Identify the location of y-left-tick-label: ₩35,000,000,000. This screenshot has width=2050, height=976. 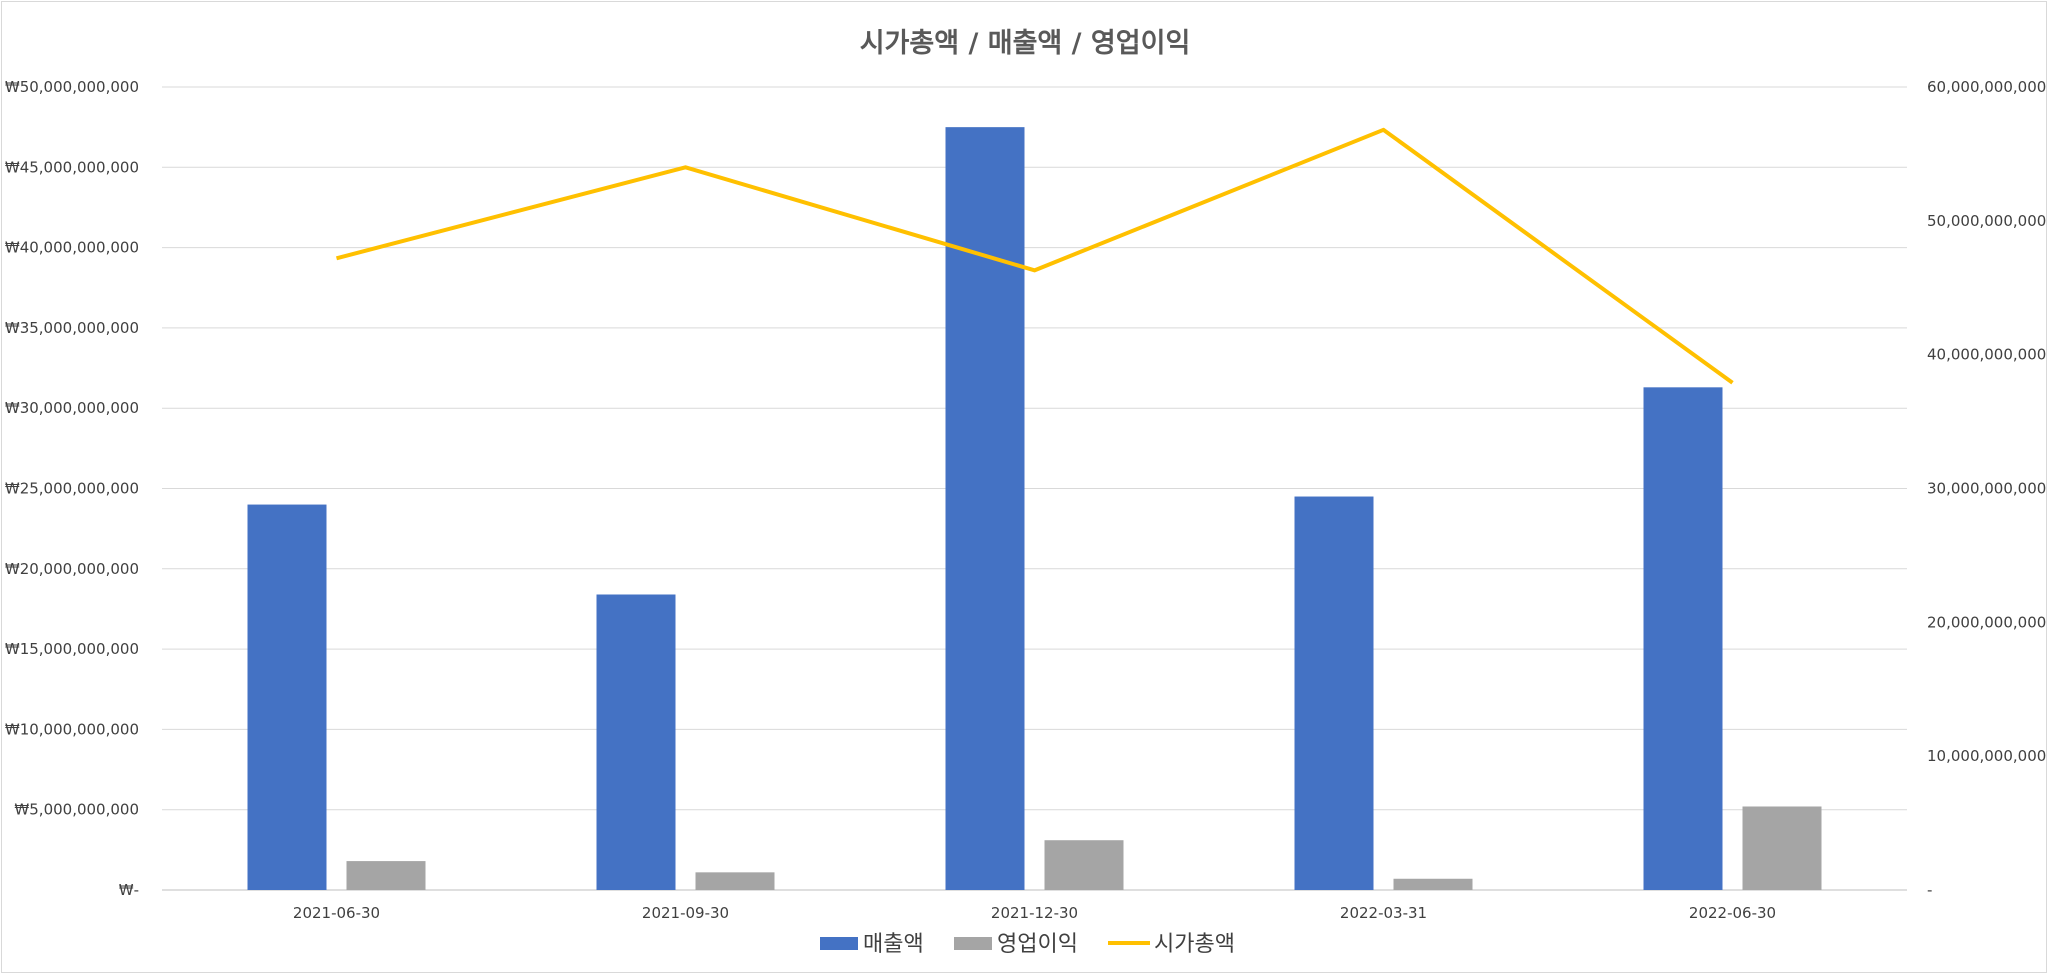
(72, 328).